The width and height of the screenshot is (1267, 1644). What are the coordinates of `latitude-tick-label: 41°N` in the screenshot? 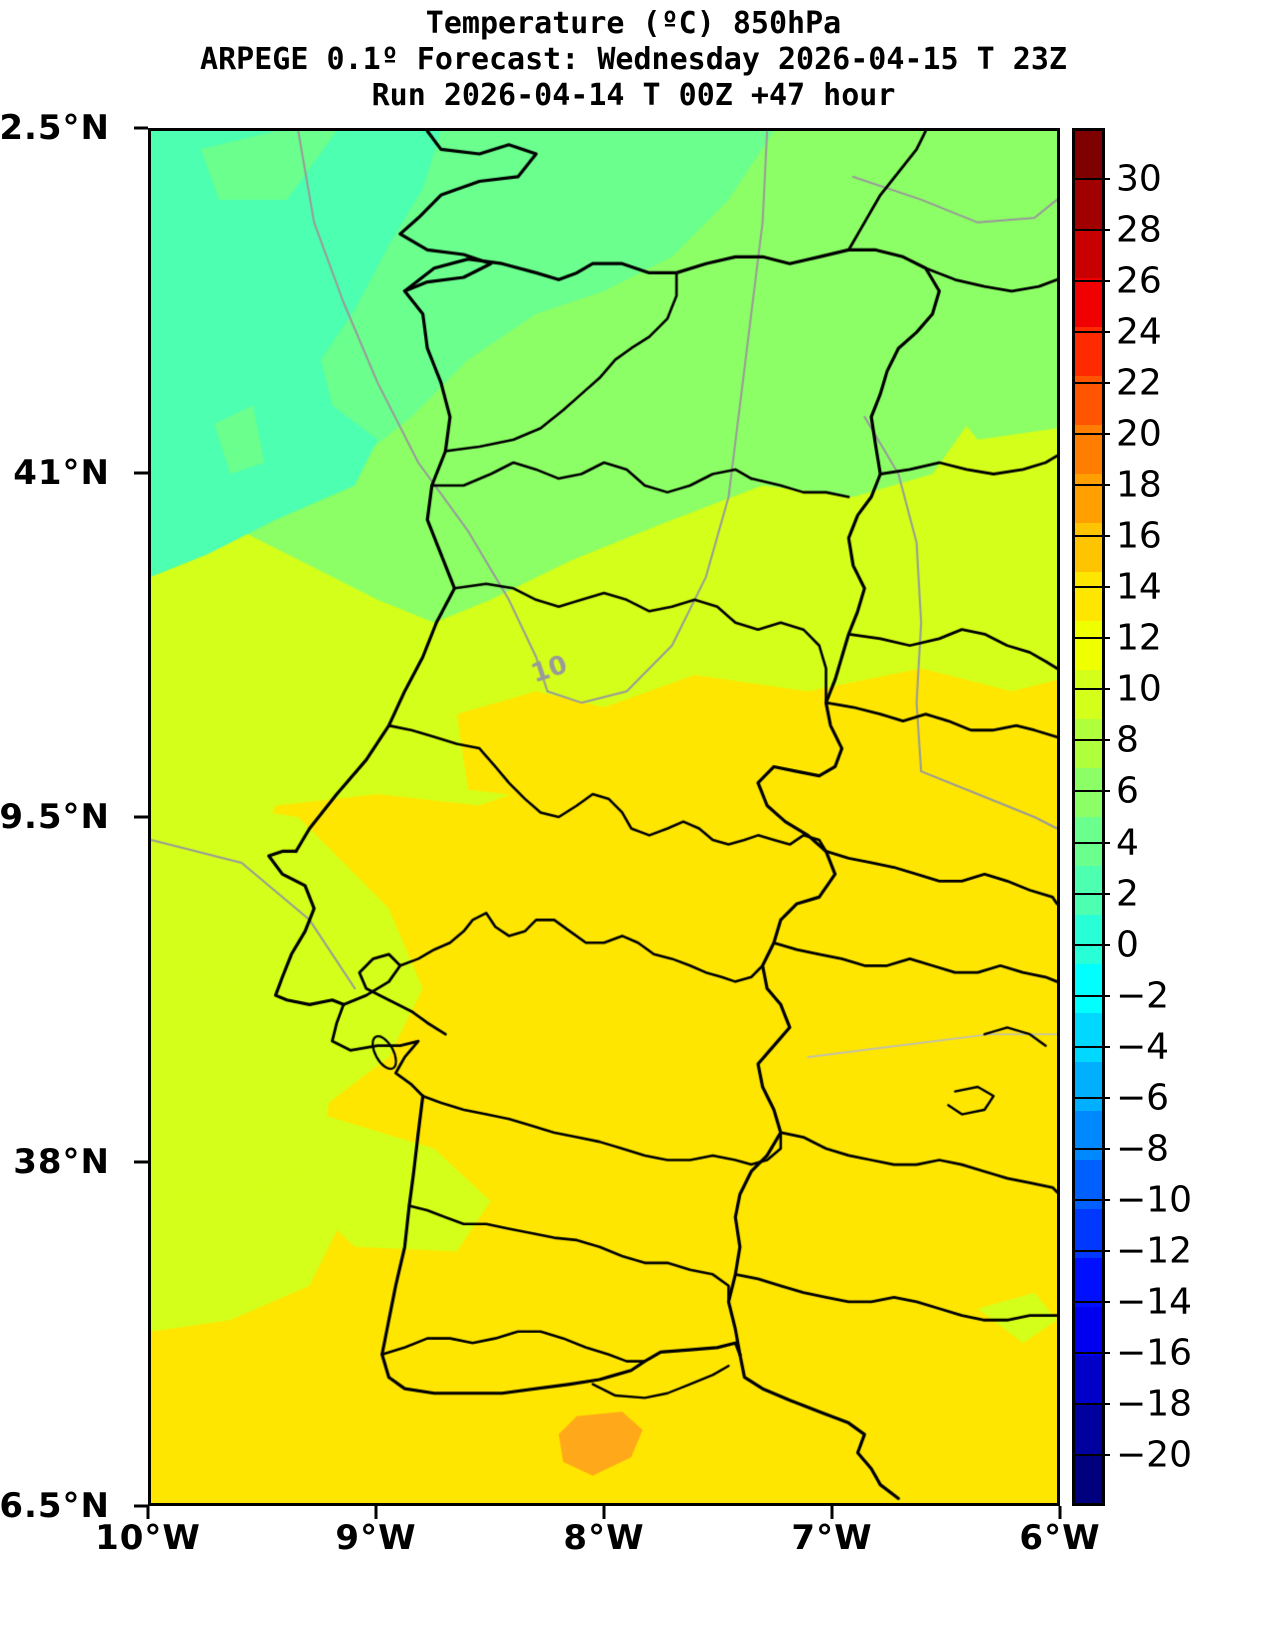 It's located at (61, 472).